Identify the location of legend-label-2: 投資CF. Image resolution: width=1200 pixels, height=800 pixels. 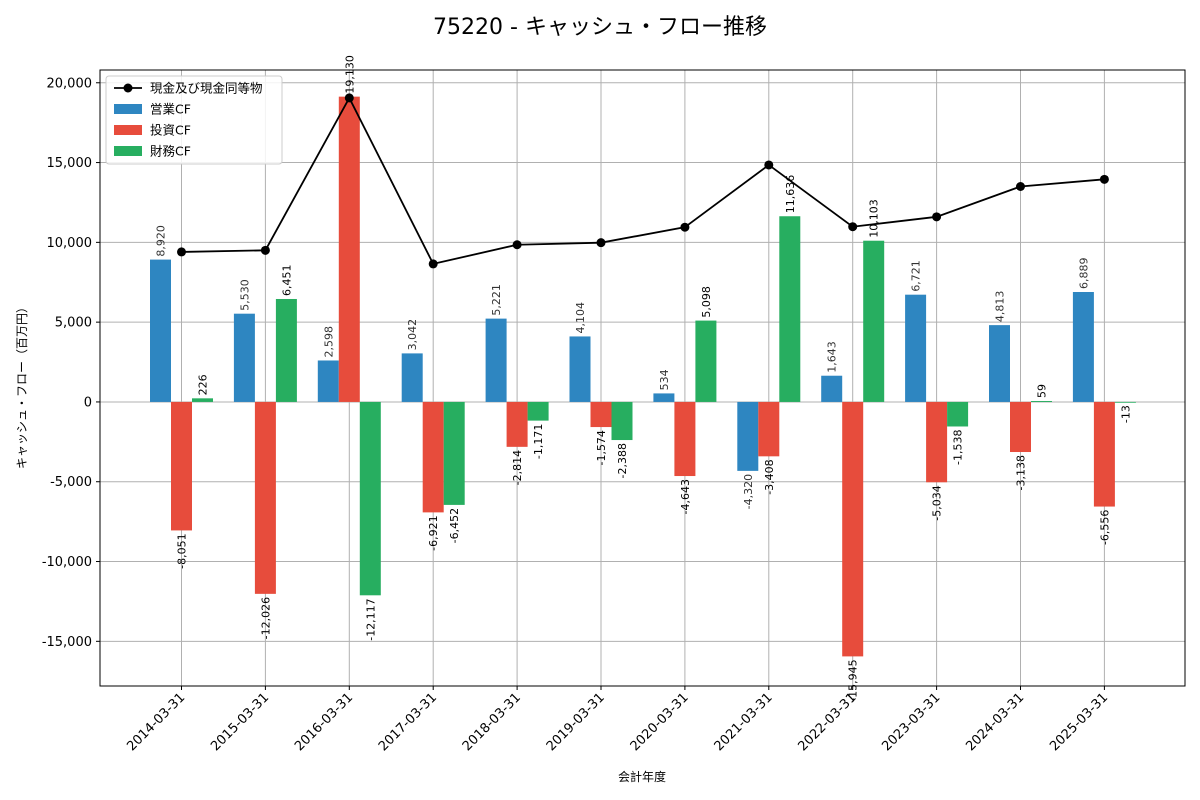
(170, 130).